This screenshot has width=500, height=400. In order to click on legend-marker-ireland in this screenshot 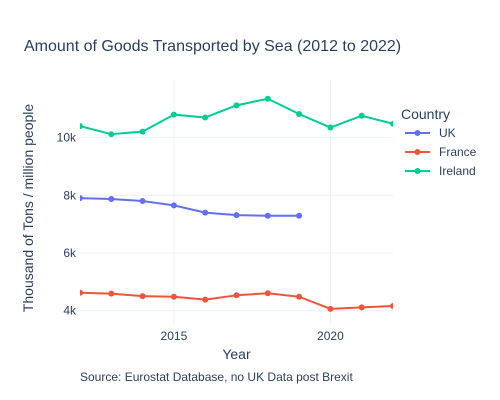, I will do `click(417, 171)`.